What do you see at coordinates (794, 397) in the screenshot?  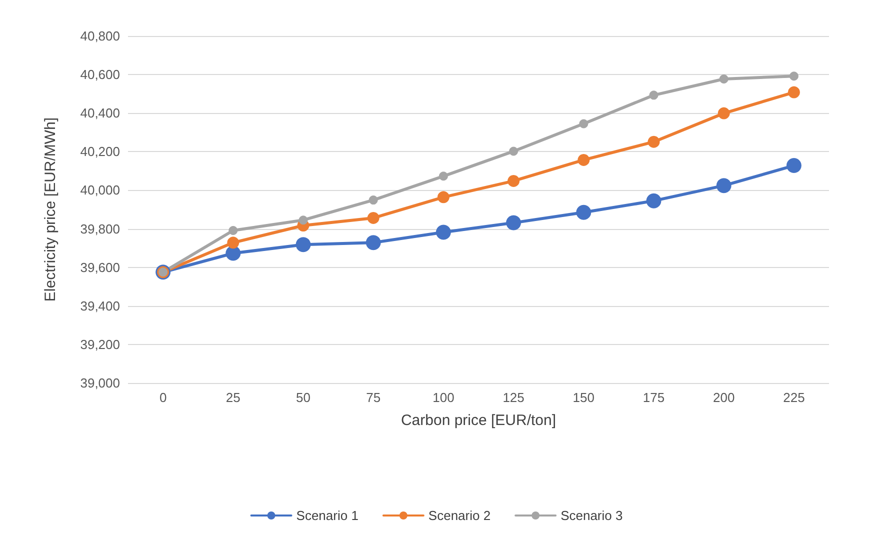 I see `x-tick-label: 225` at bounding box center [794, 397].